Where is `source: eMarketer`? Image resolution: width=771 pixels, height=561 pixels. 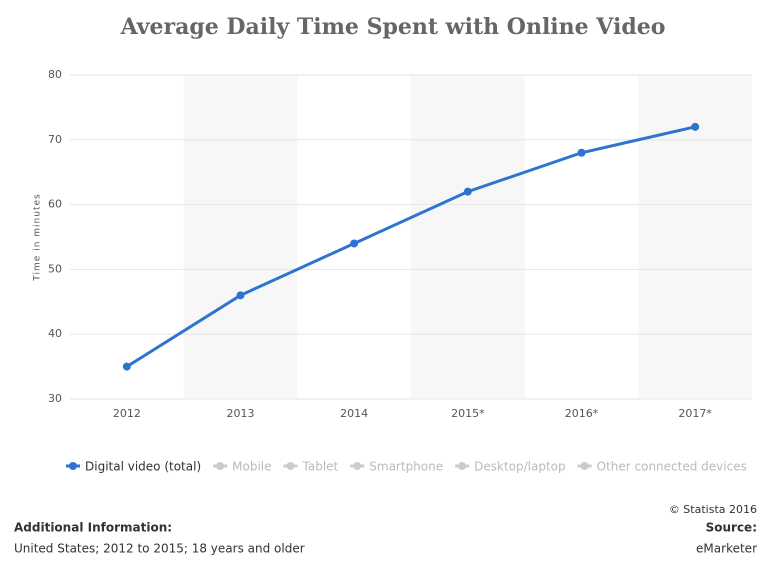
source: eMarketer is located at coordinates (726, 549).